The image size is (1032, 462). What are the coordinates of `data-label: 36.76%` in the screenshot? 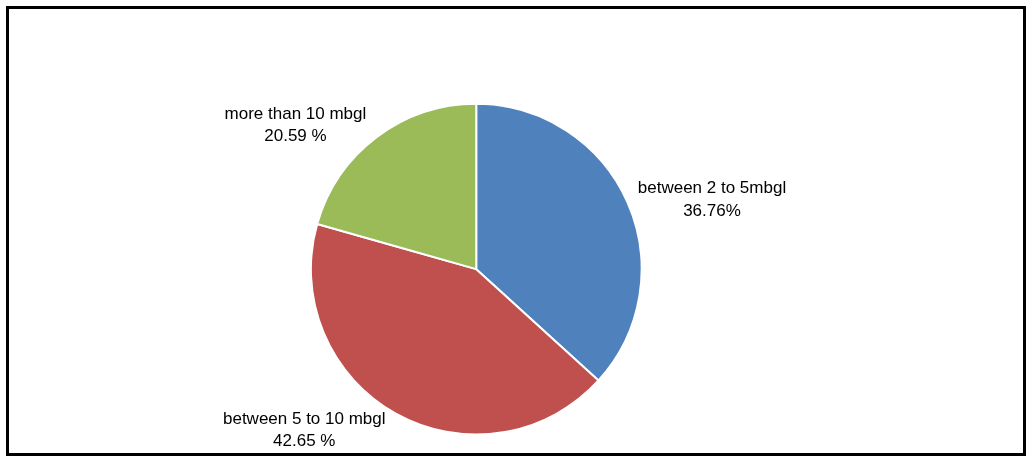 It's located at (712, 210).